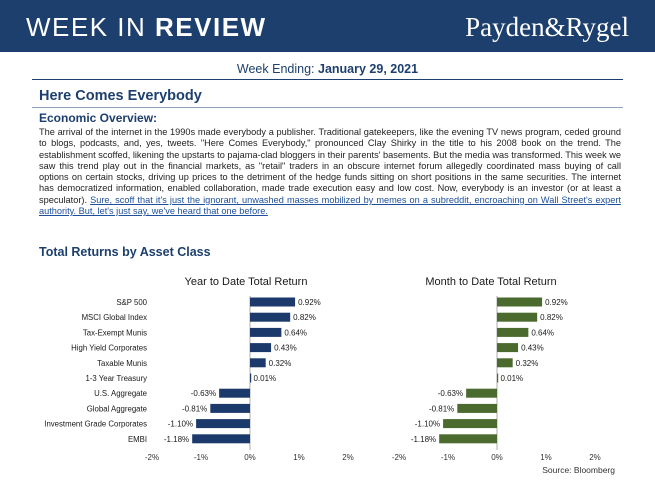  What do you see at coordinates (117, 408) in the screenshot?
I see `category-label: Global Aggregate` at bounding box center [117, 408].